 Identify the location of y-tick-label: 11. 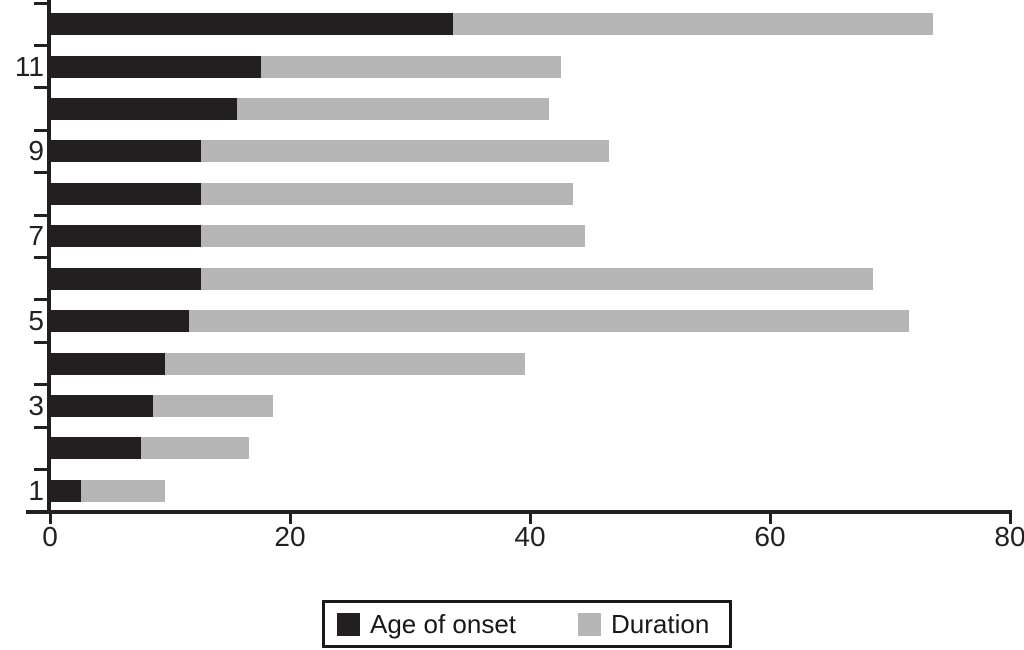
(29, 66).